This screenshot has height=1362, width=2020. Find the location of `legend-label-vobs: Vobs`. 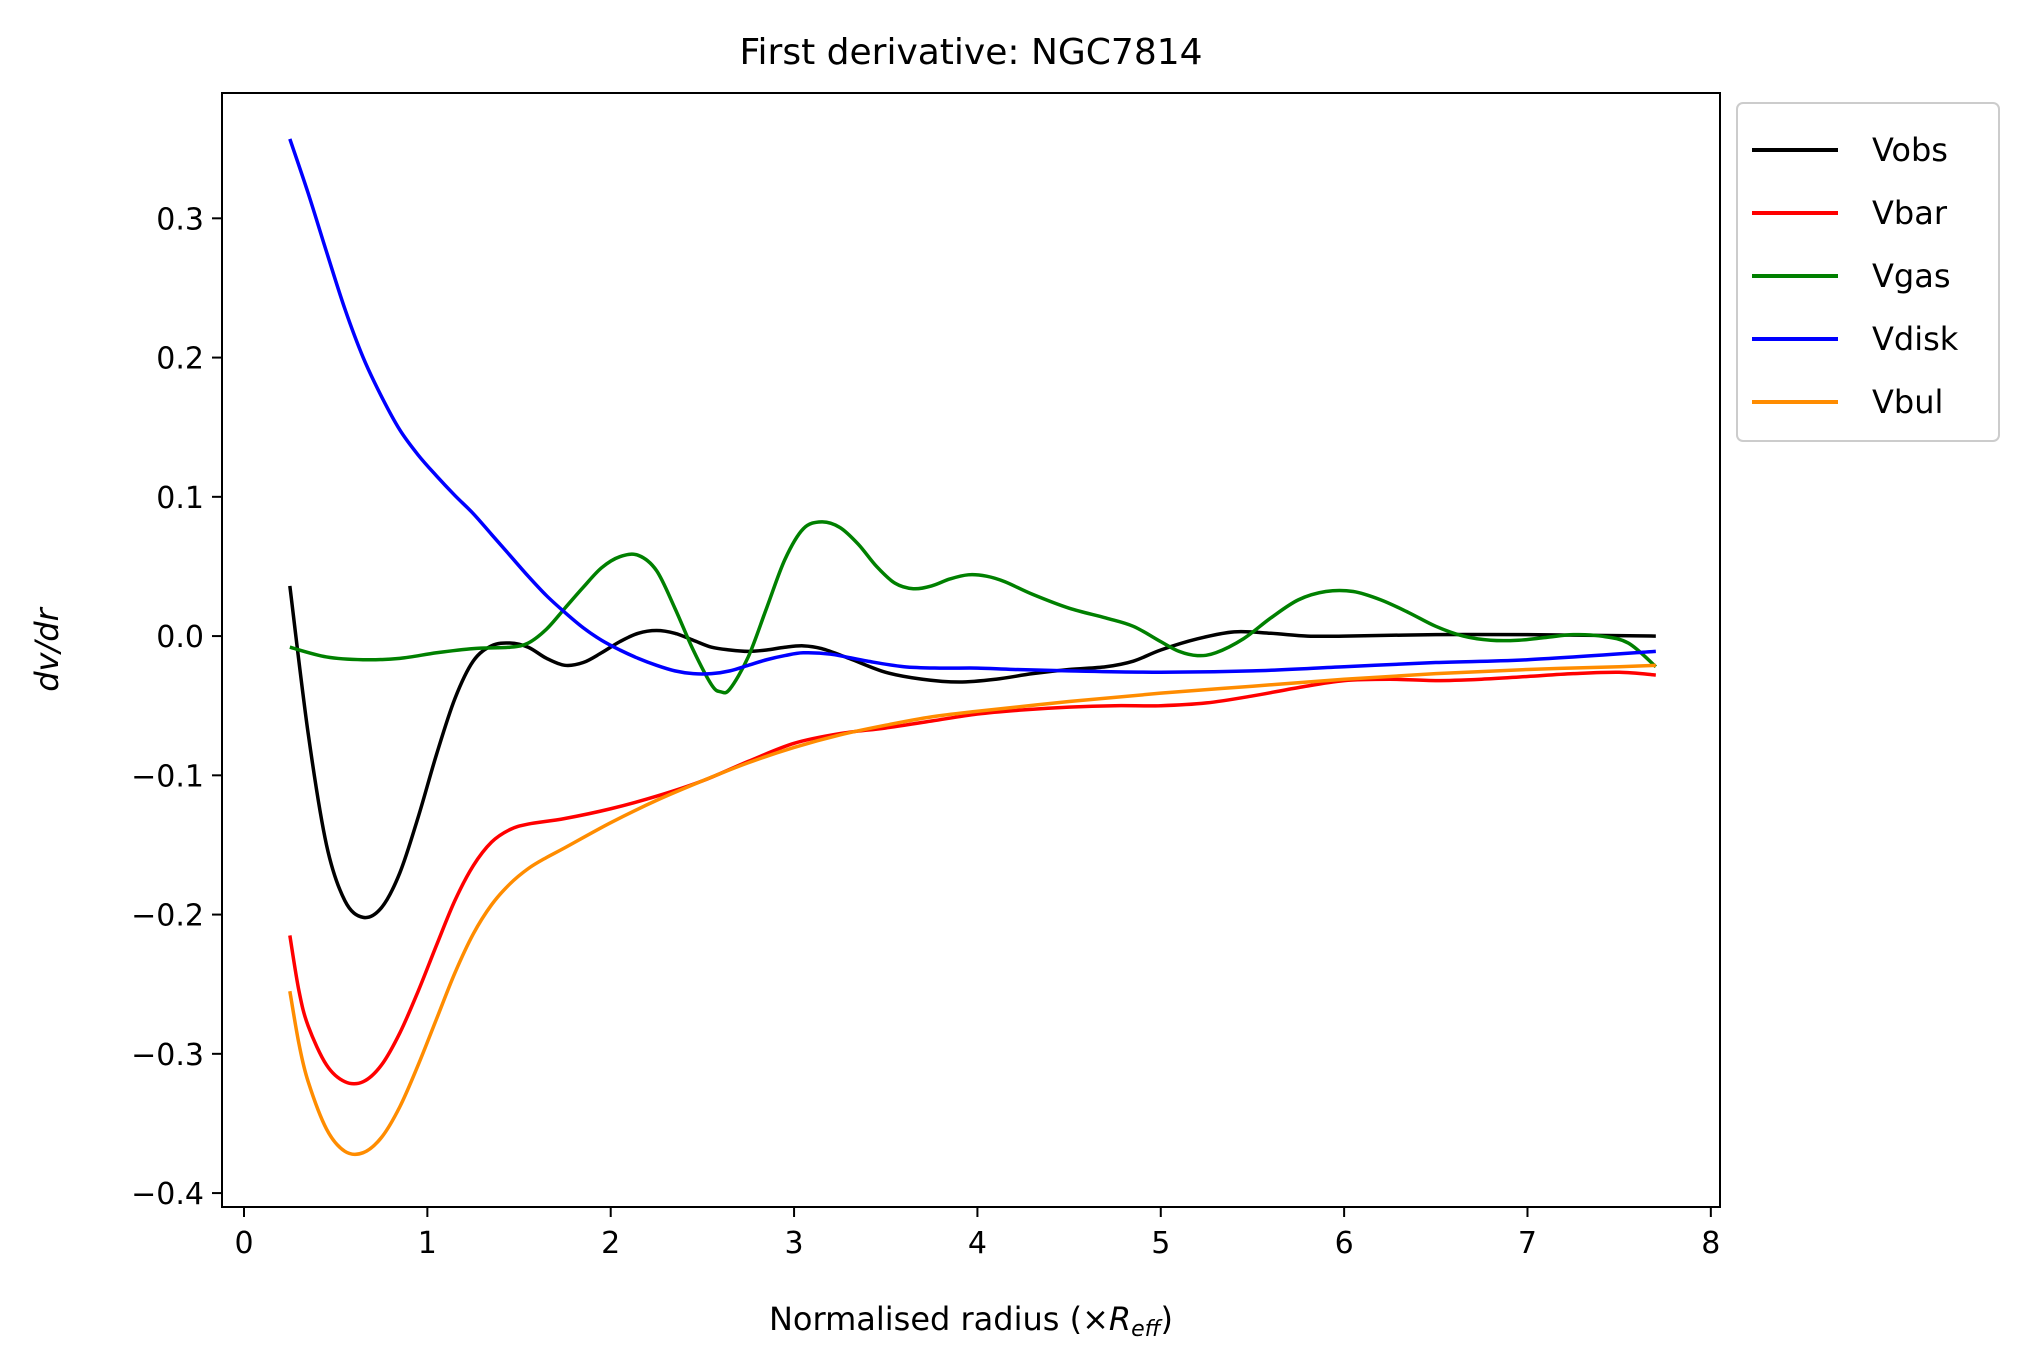

legend-label-vobs: Vobs is located at coordinates (1910, 150).